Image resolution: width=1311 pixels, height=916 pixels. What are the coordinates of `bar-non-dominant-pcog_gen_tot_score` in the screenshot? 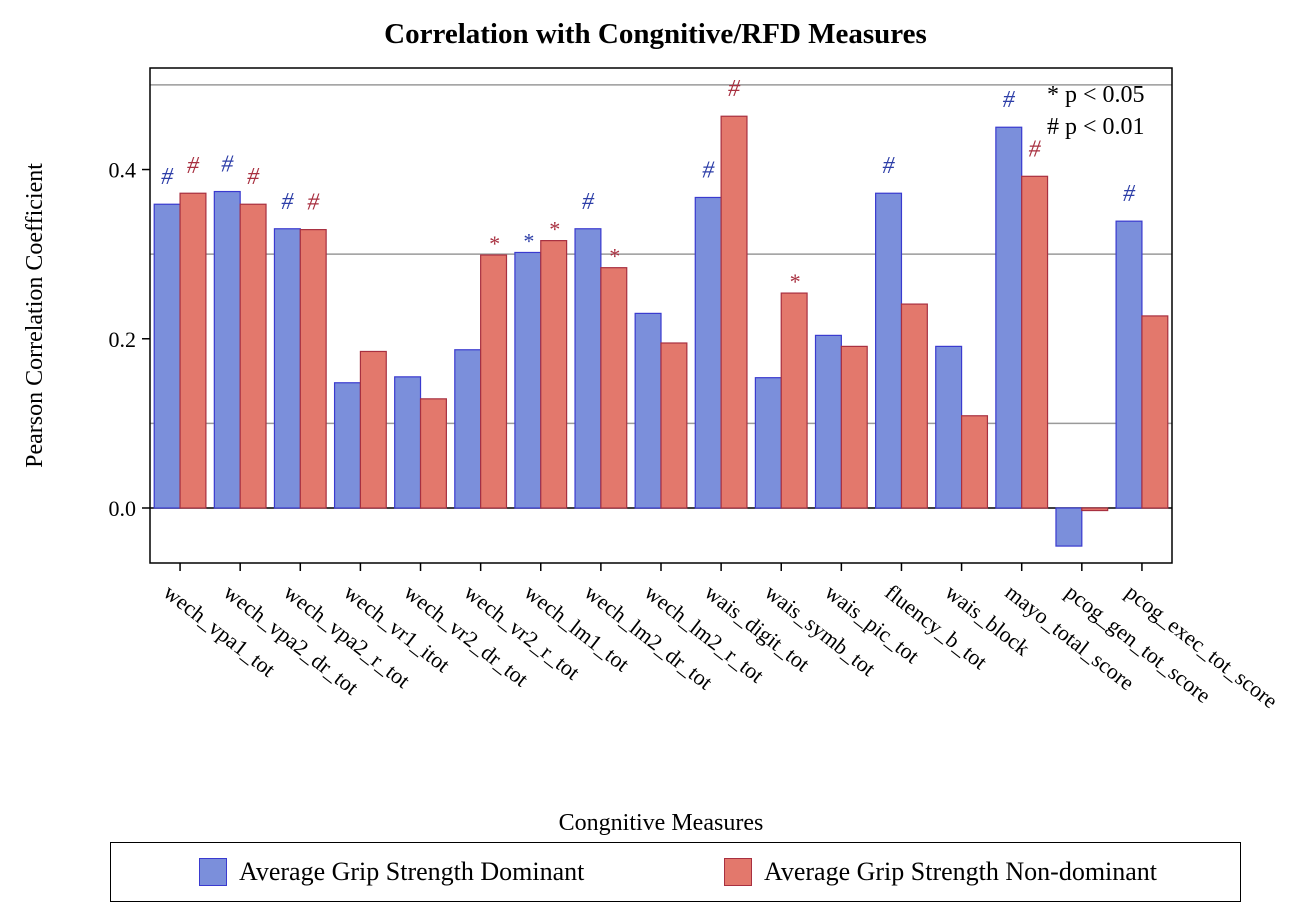 It's located at (1095, 509).